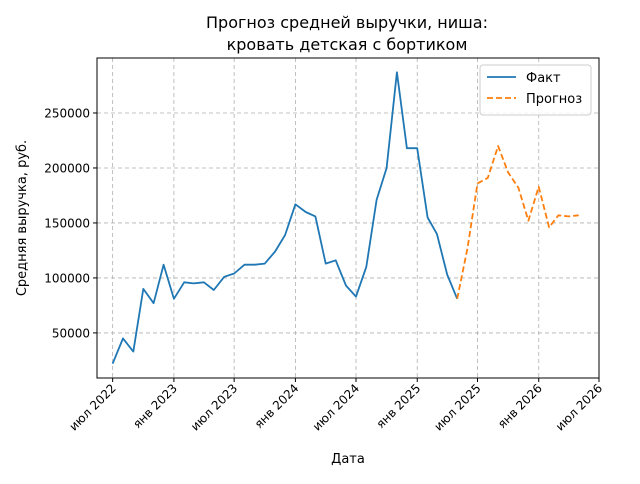  I want to click on y-axis-ticks: 50000 100000 150000 200000 250000, so click(70, 223).